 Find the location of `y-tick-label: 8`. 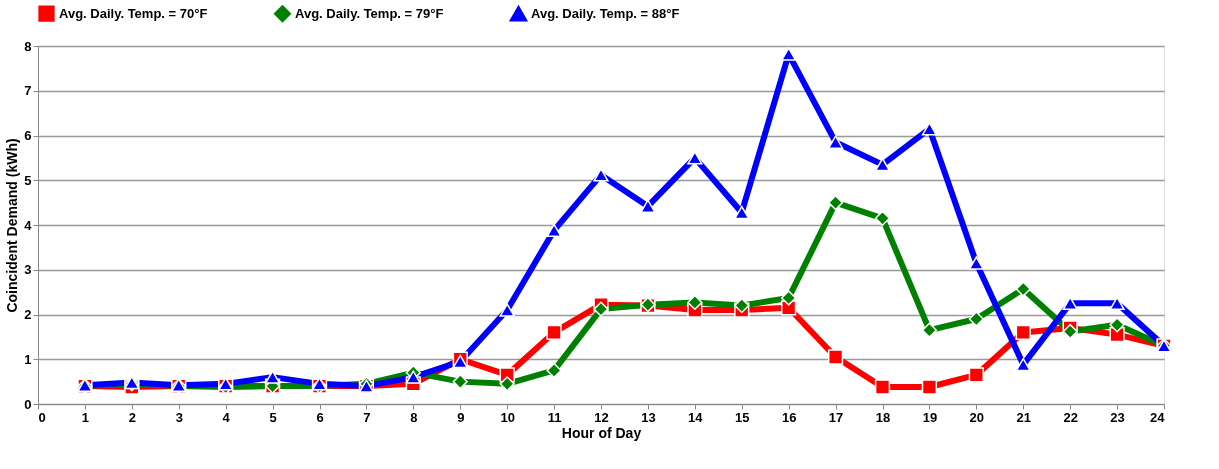

y-tick-label: 8 is located at coordinates (28, 46).